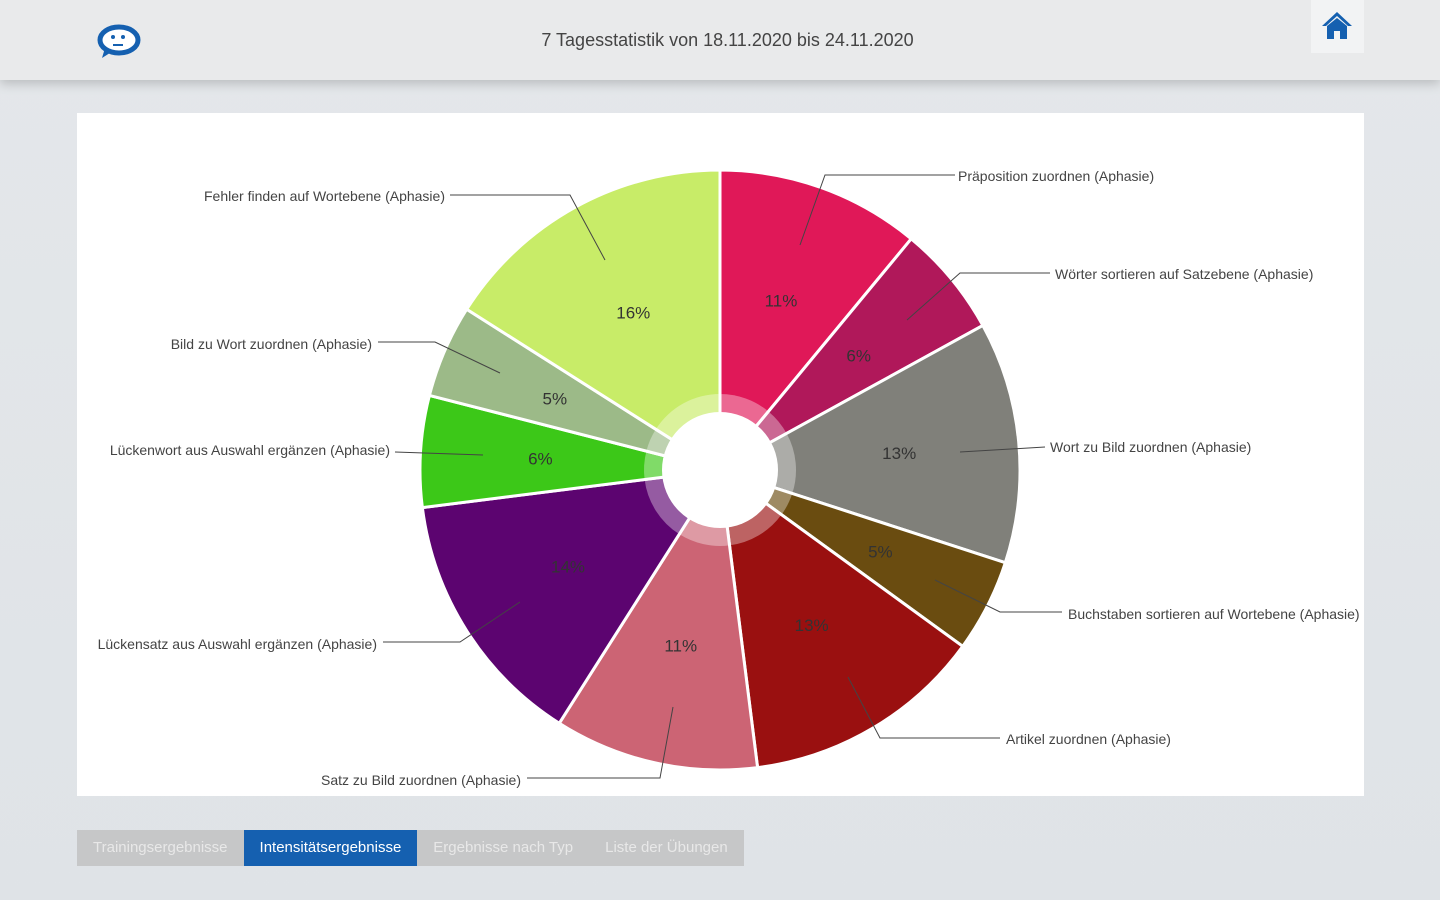 The height and width of the screenshot is (900, 1440). I want to click on slice-category-label: Bild zu Wort zuordnen (Aphasie), so click(271, 344).